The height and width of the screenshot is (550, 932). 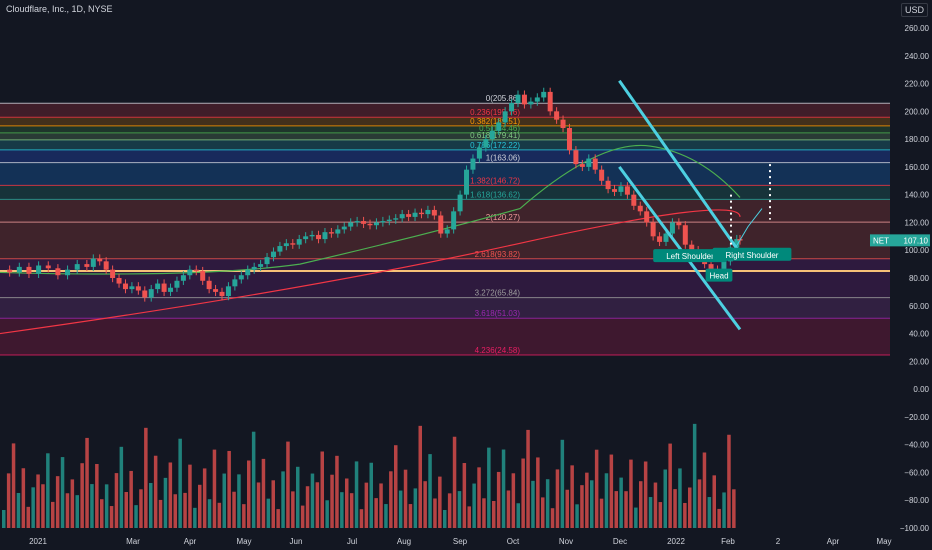 I want to click on price-tick-label: −20.00, so click(x=916, y=417).